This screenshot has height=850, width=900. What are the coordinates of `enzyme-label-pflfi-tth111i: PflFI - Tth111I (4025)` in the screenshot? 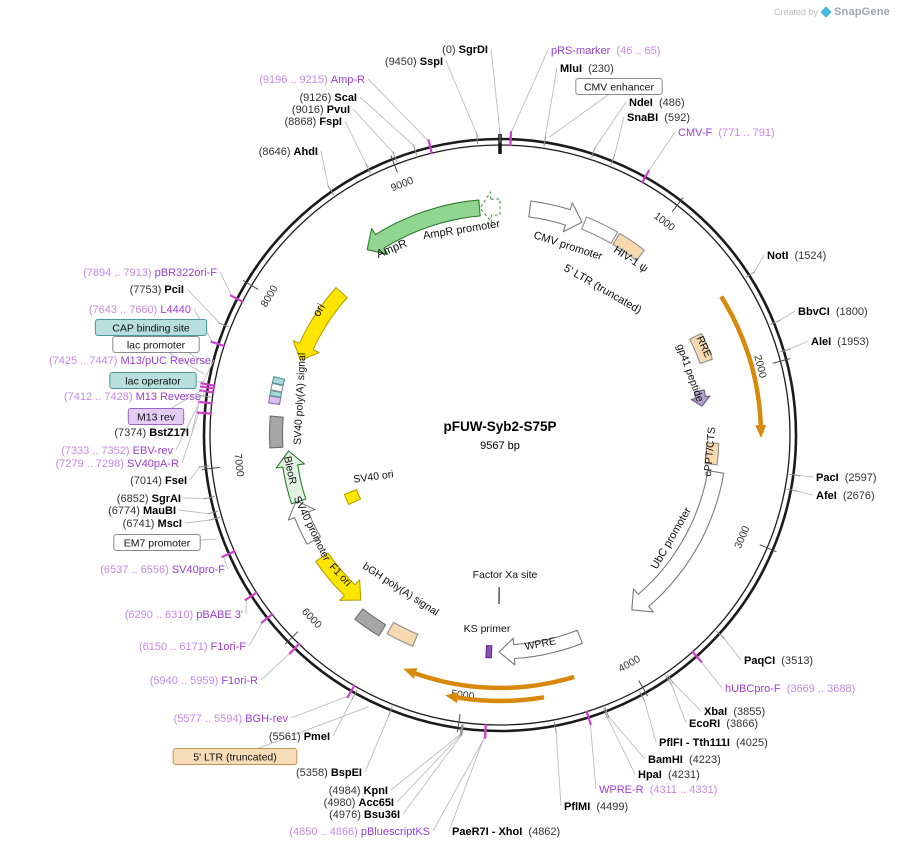 It's located at (713, 743).